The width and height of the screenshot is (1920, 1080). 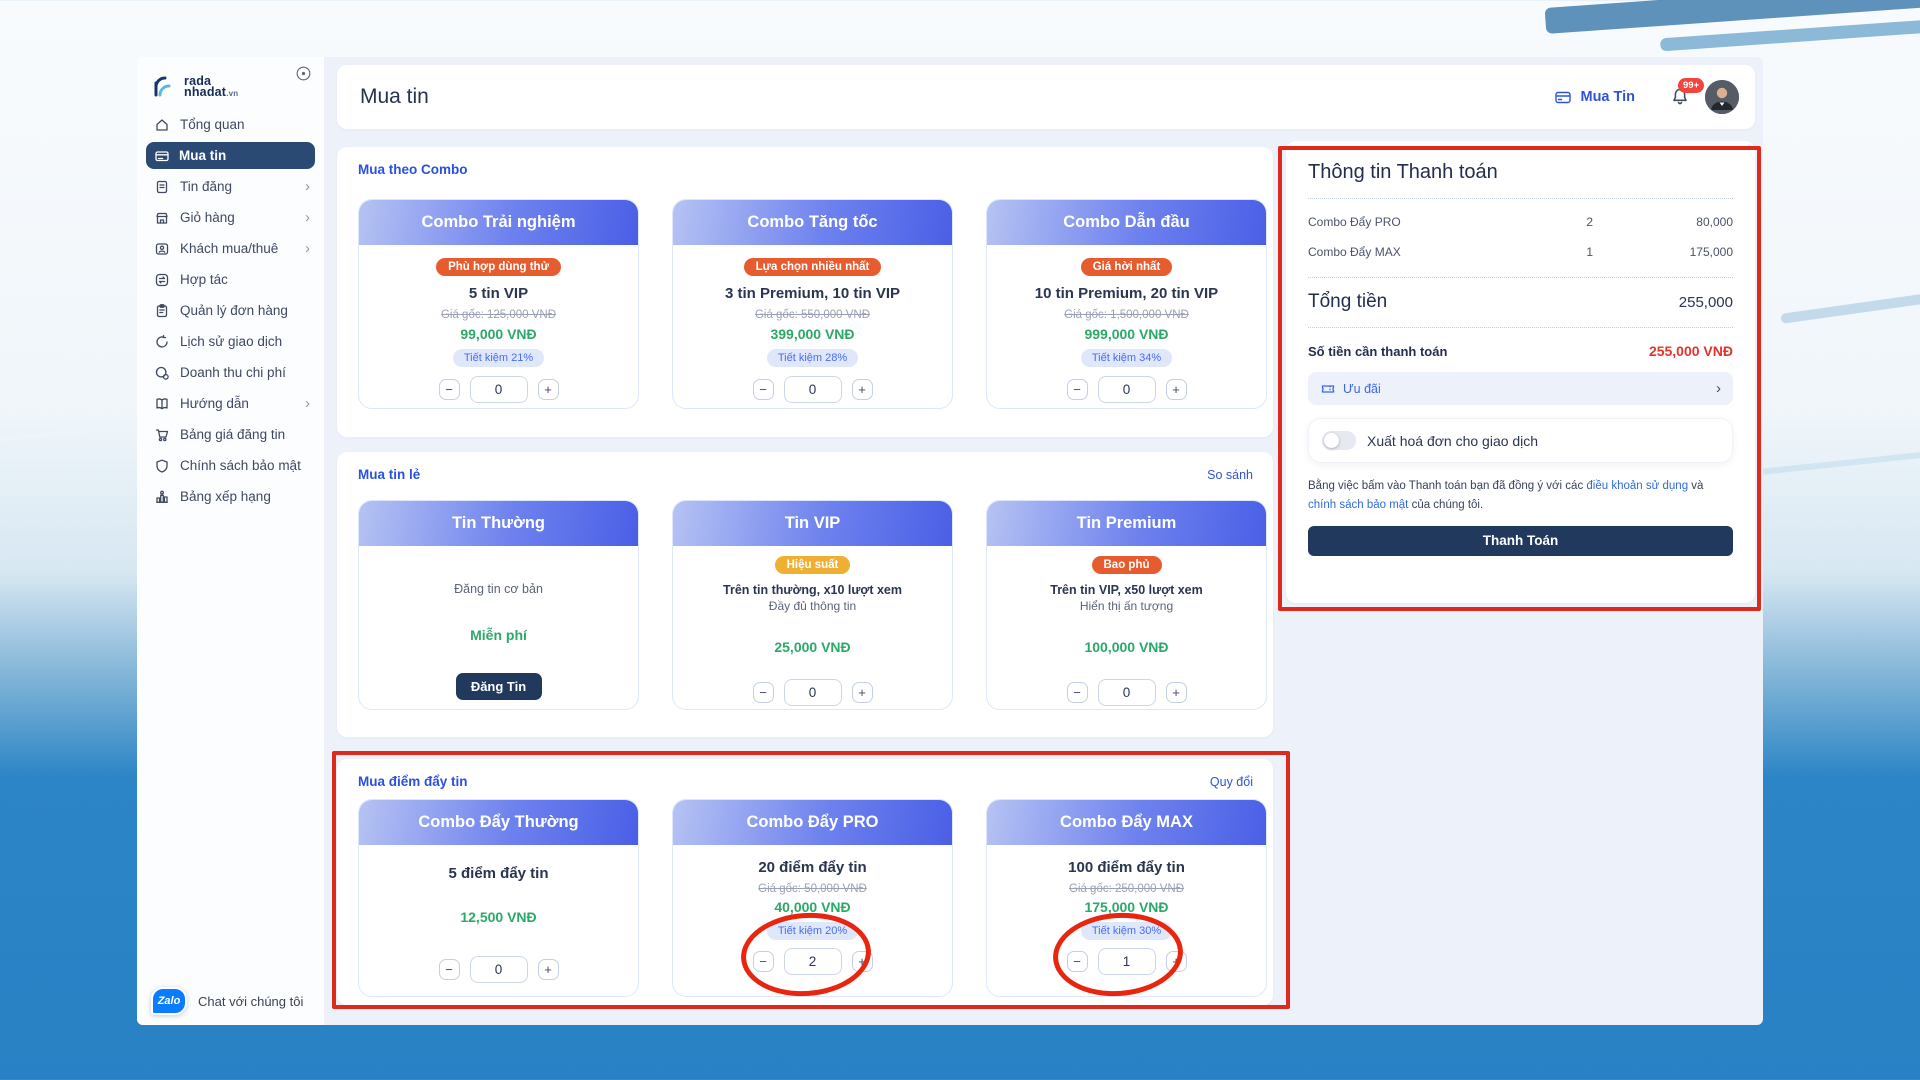 I want to click on clipboard-icon, so click(x=162, y=311).